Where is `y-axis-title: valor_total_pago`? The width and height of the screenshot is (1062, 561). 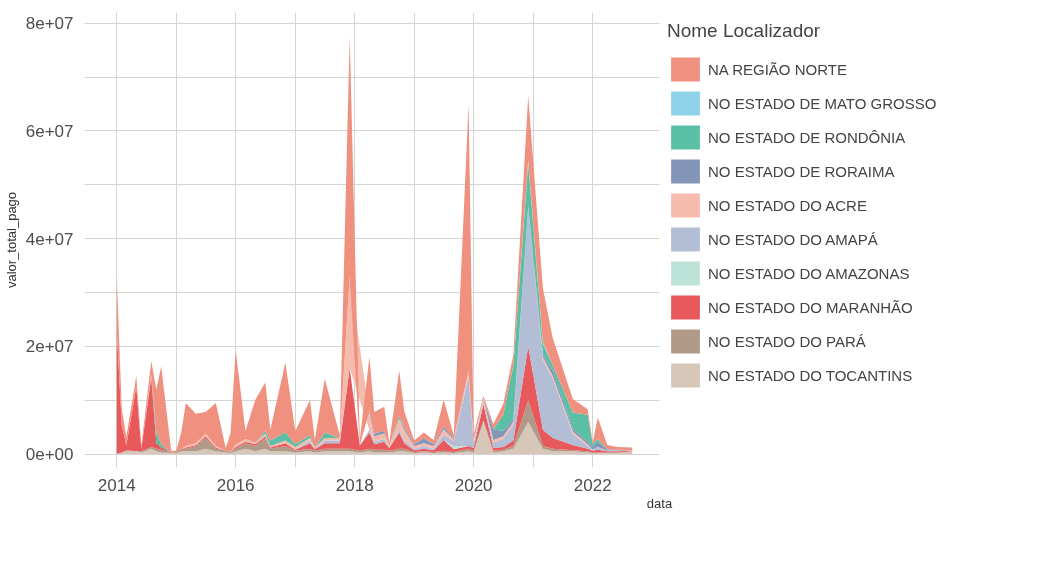
y-axis-title: valor_total_pago is located at coordinates (11, 240).